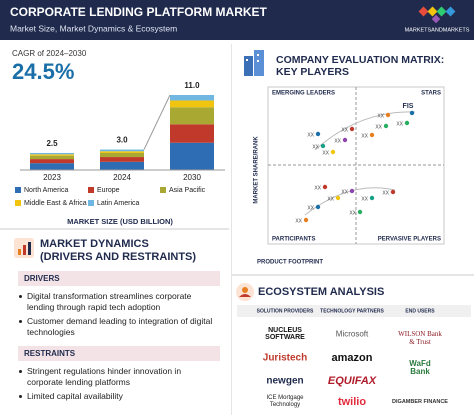 The width and height of the screenshot is (474, 415). I want to click on legend-label: Europe, so click(108, 190).